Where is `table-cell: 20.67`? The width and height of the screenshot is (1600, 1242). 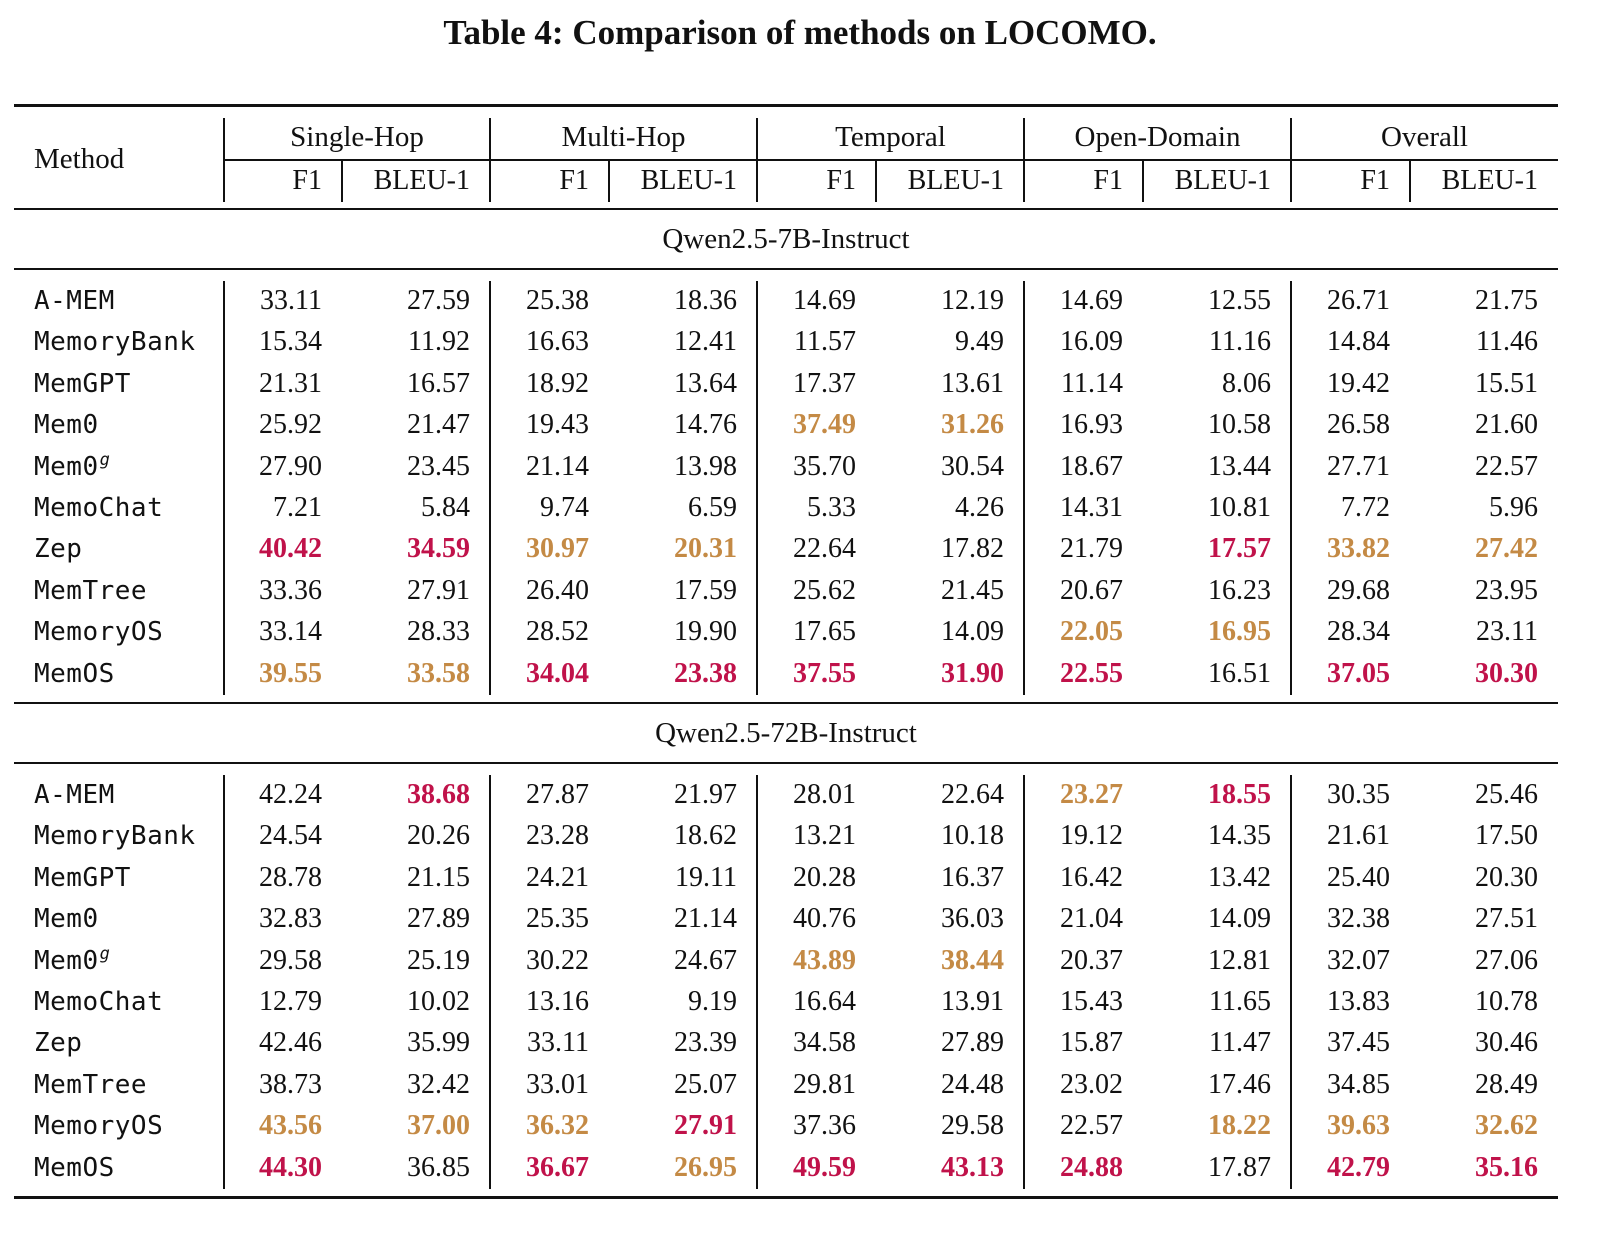 table-cell: 20.67 is located at coordinates (1091, 590).